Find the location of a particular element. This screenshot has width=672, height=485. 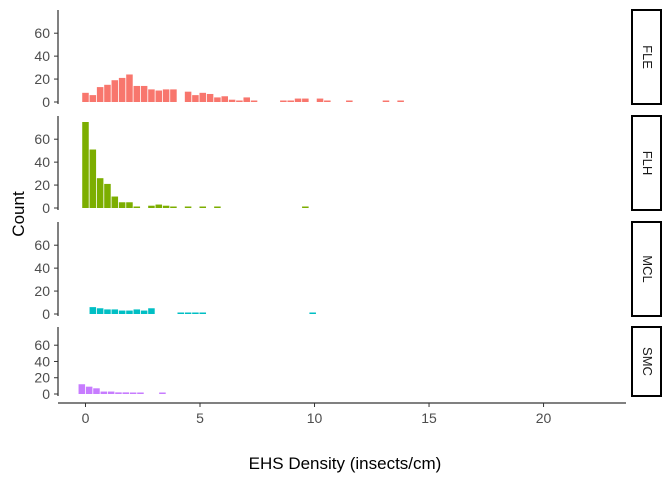

x-tick-label: 15 is located at coordinates (429, 418).